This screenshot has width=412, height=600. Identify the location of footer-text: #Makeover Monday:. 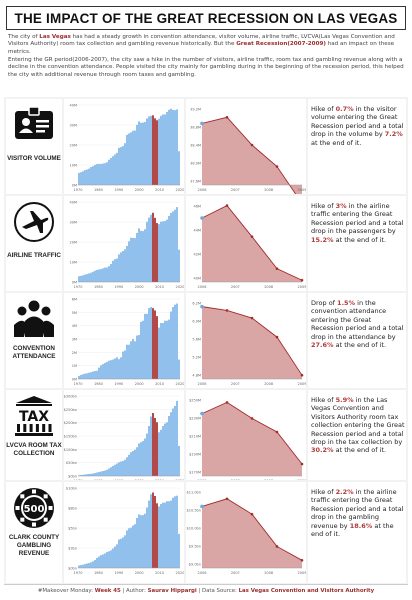
(66, 591).